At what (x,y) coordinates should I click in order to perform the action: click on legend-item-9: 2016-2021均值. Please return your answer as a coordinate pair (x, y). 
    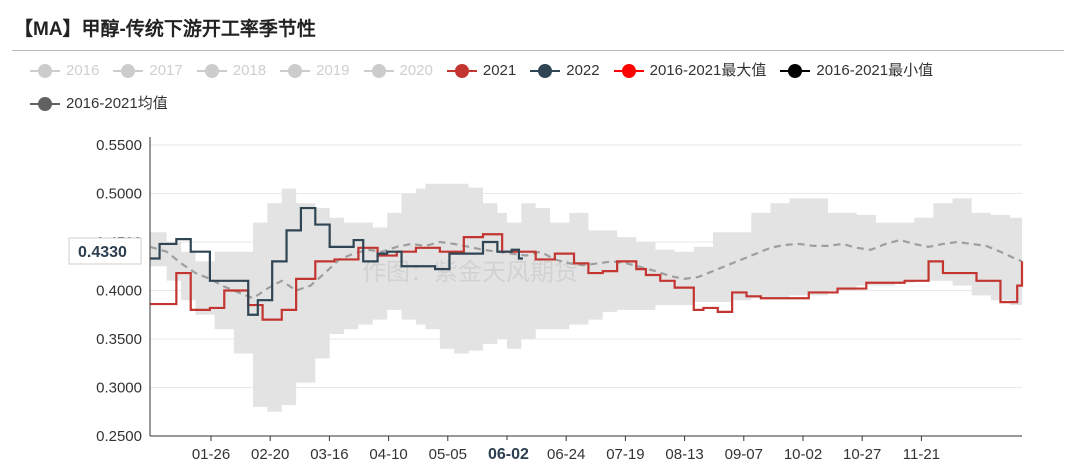
    Looking at the image, I should click on (99, 104).